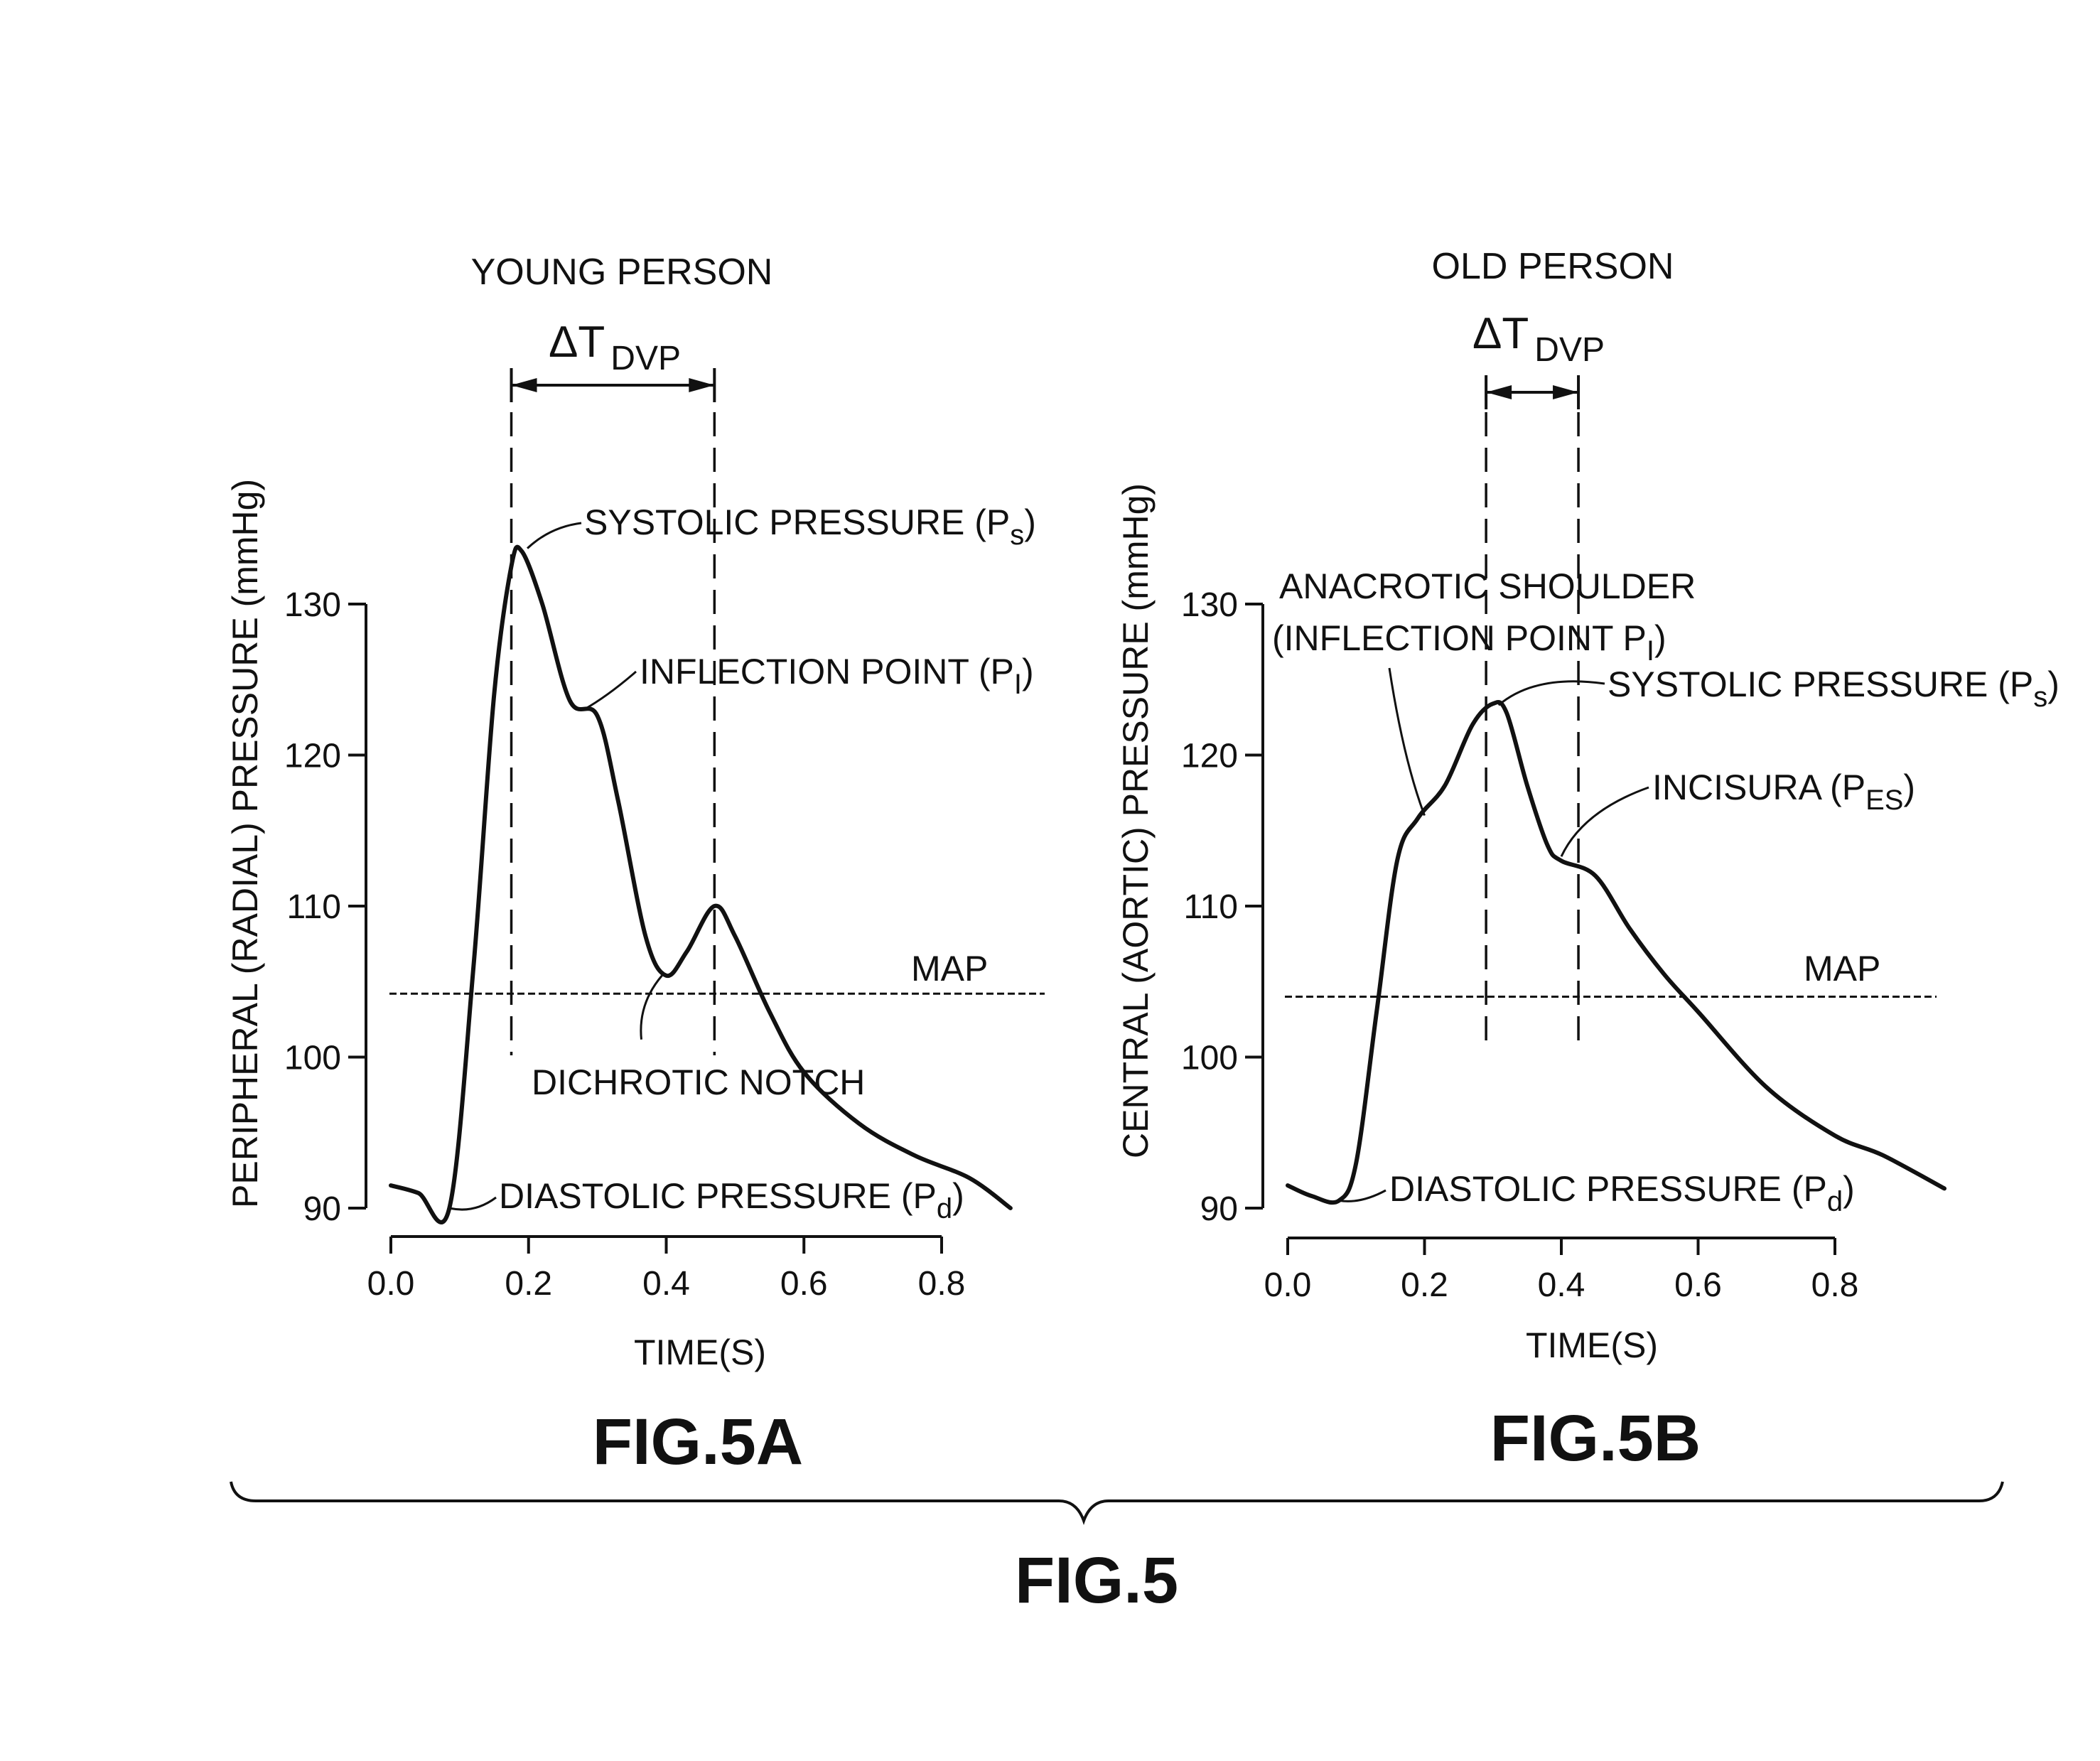  What do you see at coordinates (322, 1209) in the screenshot?
I see `panel-a-y-tick-label: 90` at bounding box center [322, 1209].